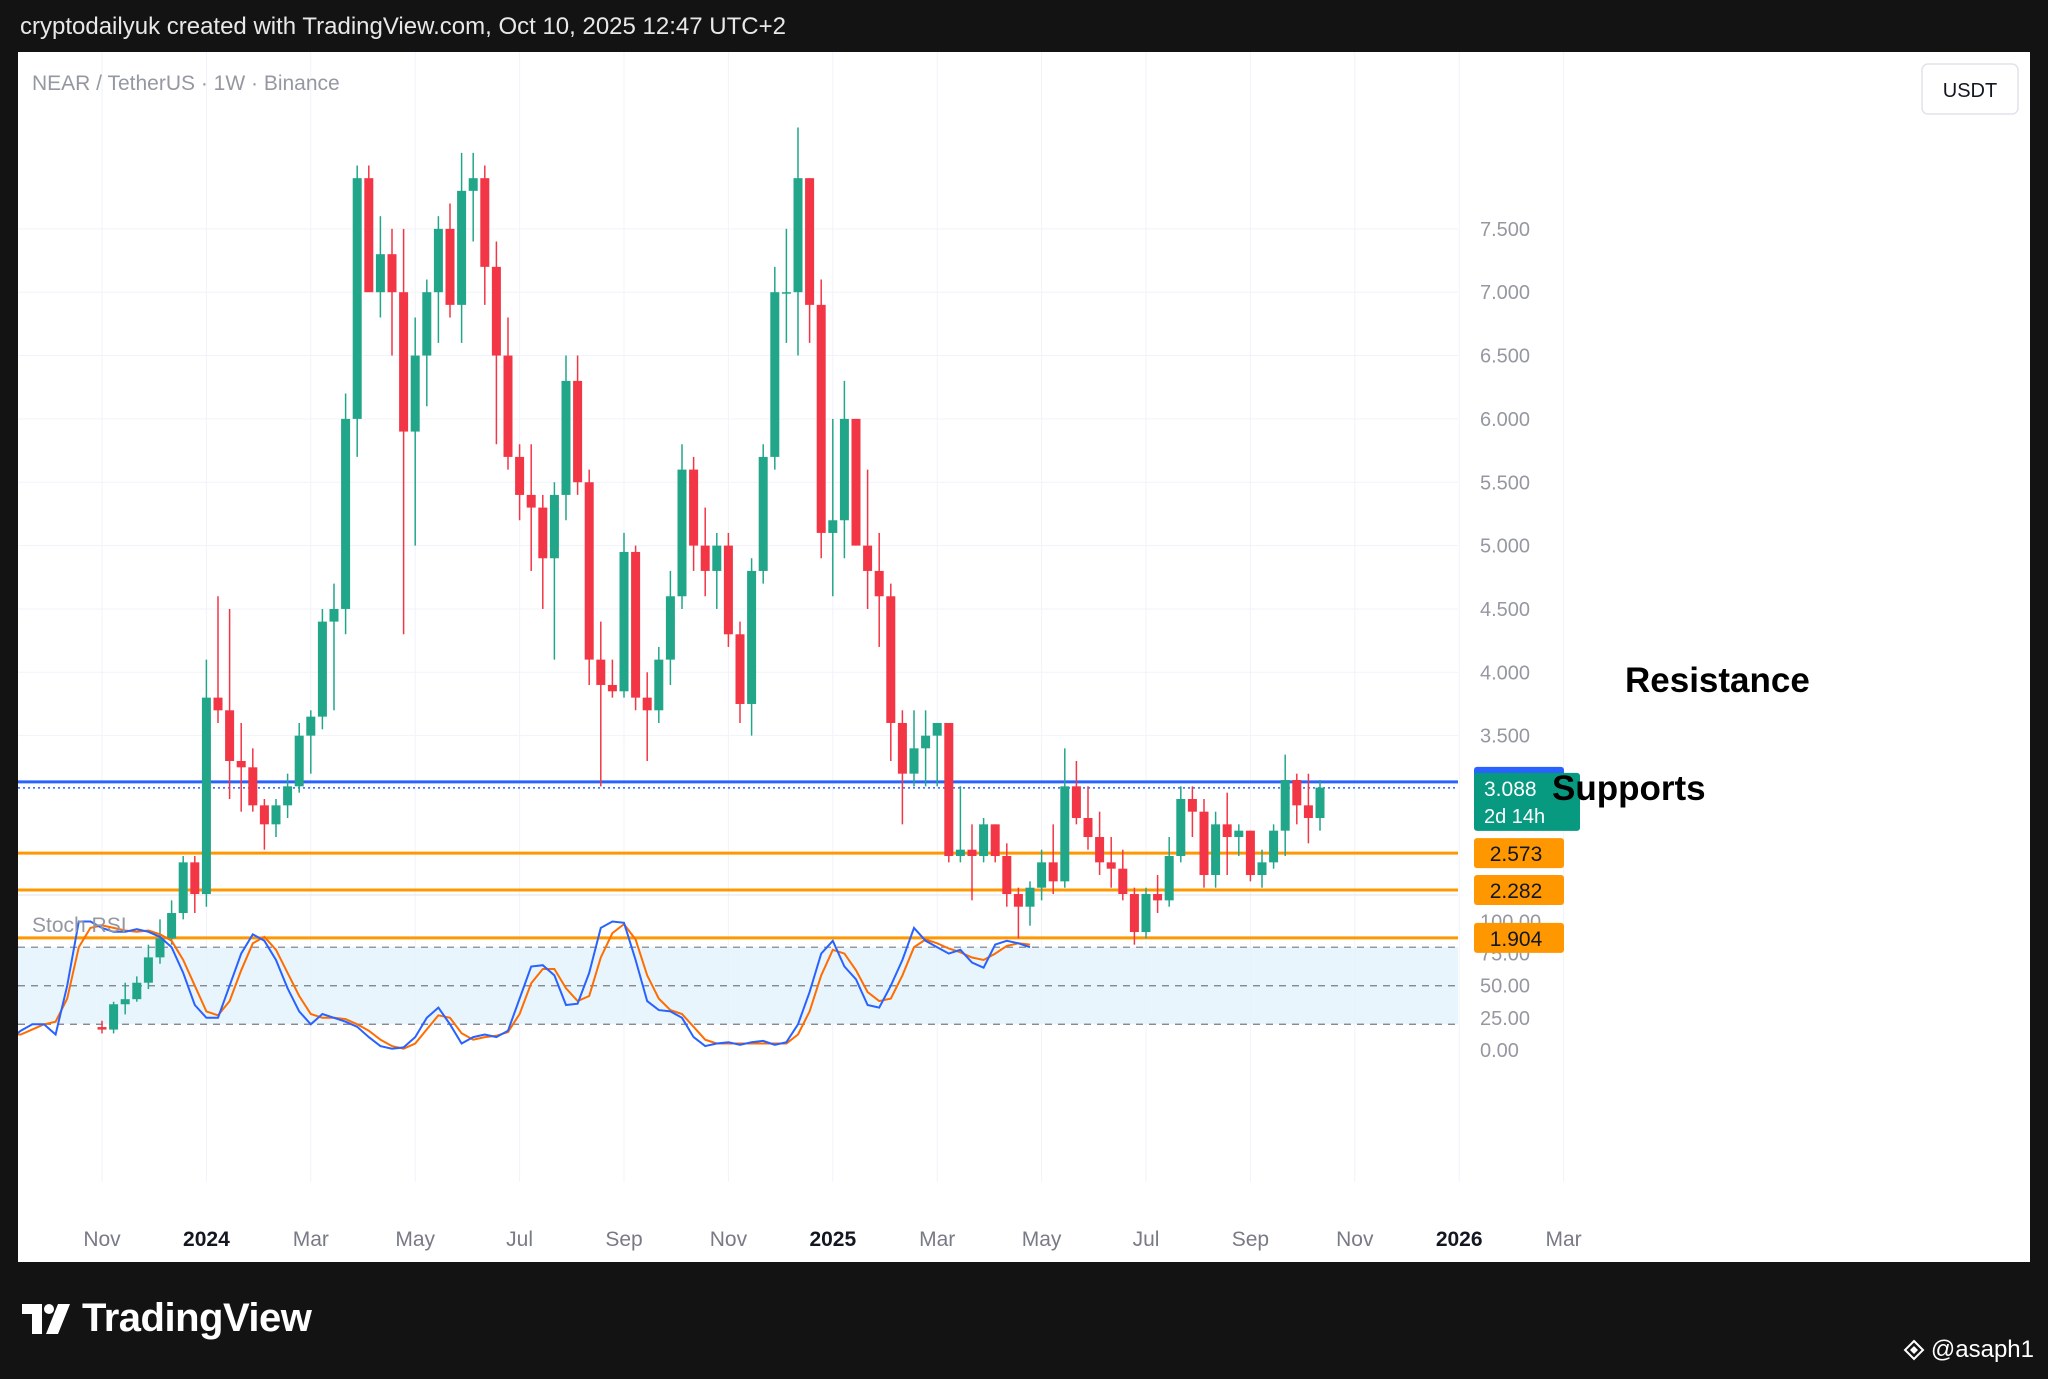 The image size is (2048, 1379). I want to click on tradingview-logo: TradingView, so click(167, 1318).